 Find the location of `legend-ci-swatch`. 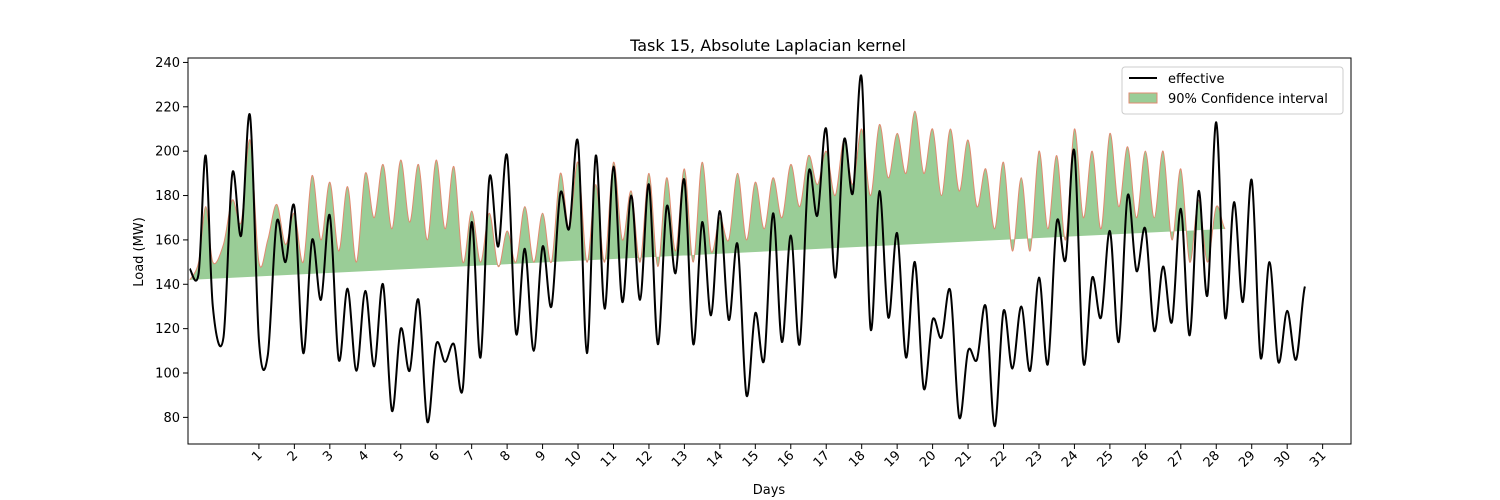

legend-ci-swatch is located at coordinates (1143, 98).